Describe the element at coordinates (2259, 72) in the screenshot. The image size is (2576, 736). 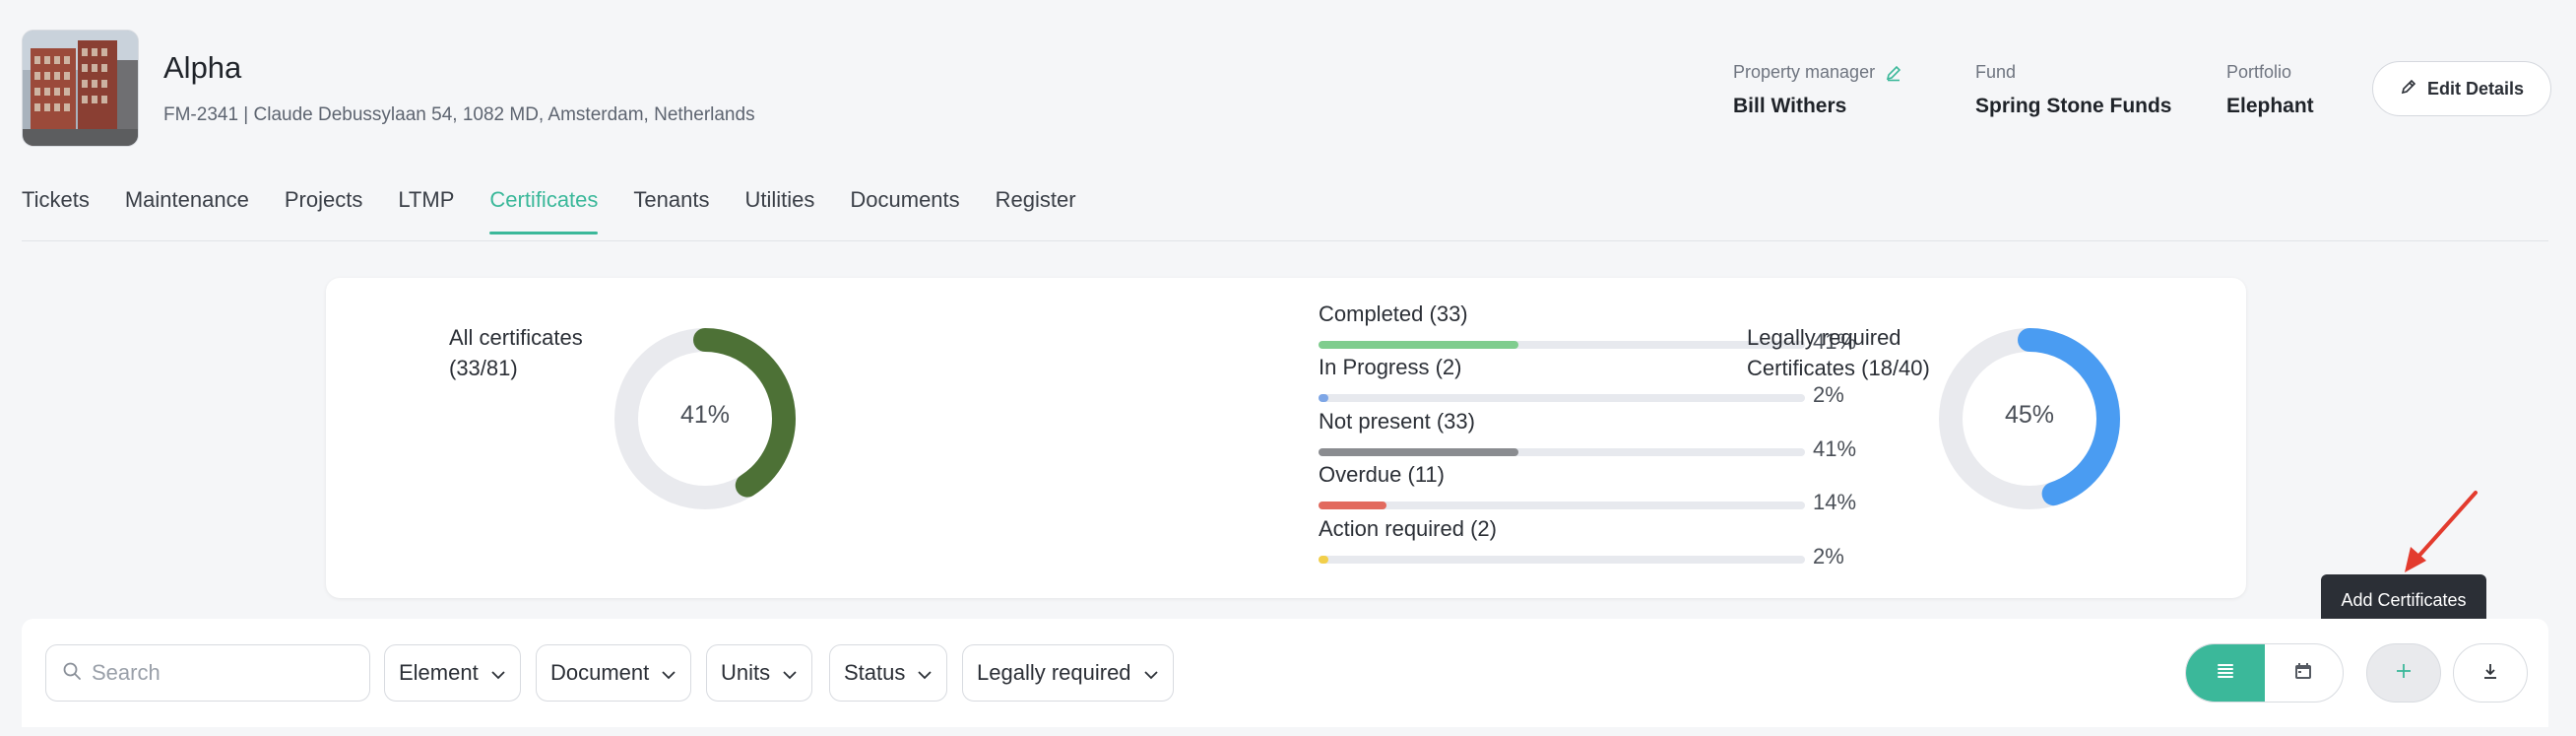
I see `portfolio-label: Portfolio` at that location.